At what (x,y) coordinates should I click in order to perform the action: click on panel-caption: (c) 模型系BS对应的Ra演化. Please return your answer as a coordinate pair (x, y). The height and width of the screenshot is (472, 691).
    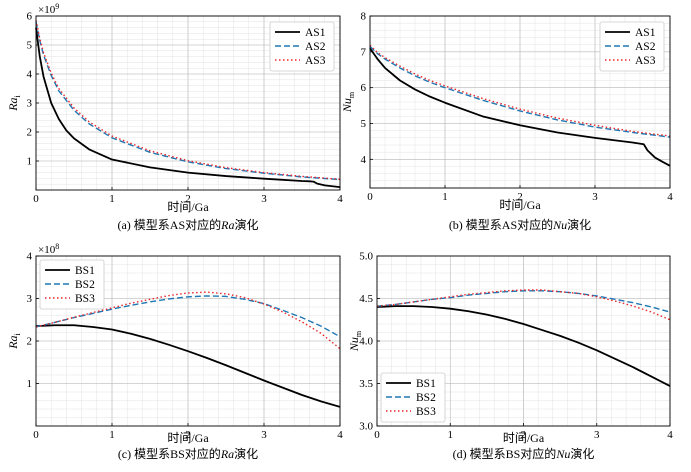
    Looking at the image, I should click on (188, 453).